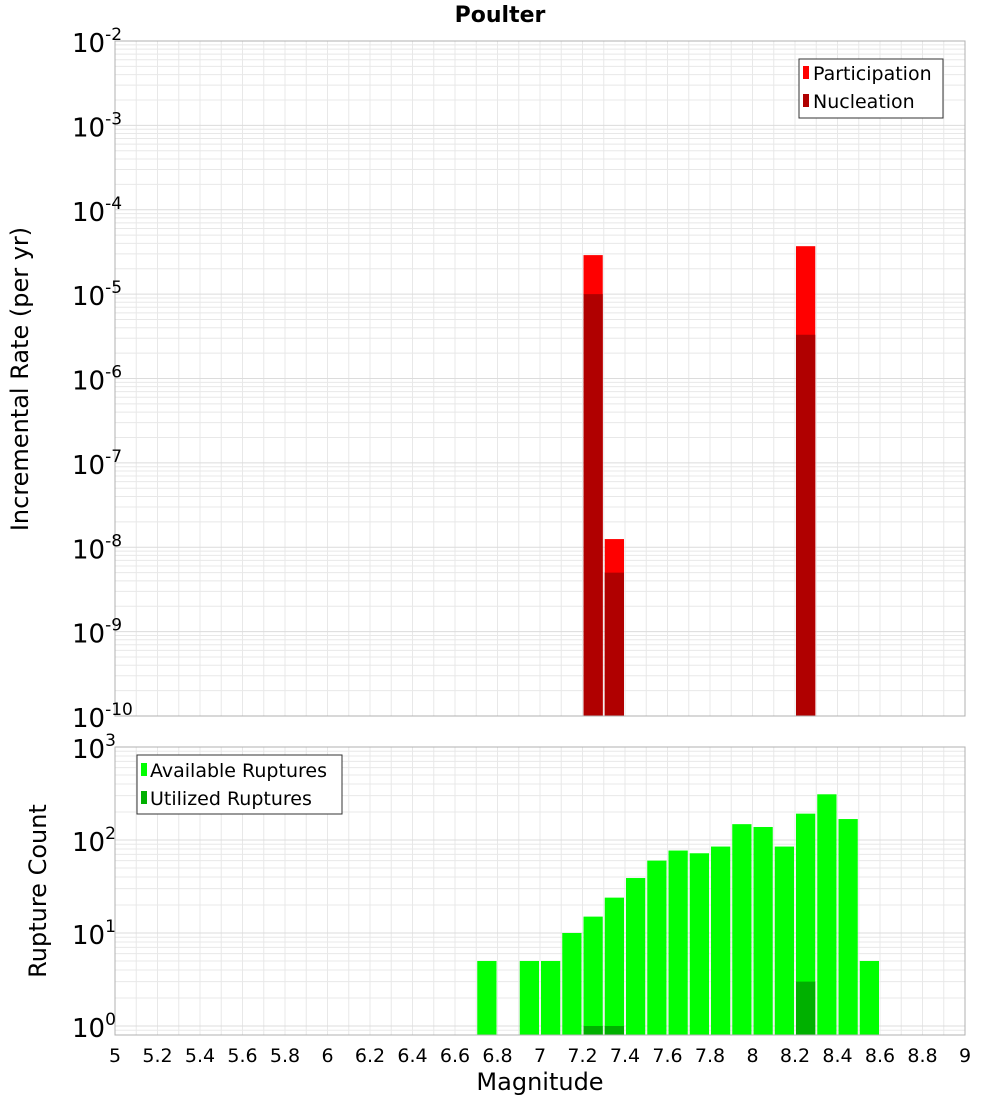 The height and width of the screenshot is (1100, 1000). I want to click on top-y-tick-label: 10⁻¹⁰, so click(102, 717).